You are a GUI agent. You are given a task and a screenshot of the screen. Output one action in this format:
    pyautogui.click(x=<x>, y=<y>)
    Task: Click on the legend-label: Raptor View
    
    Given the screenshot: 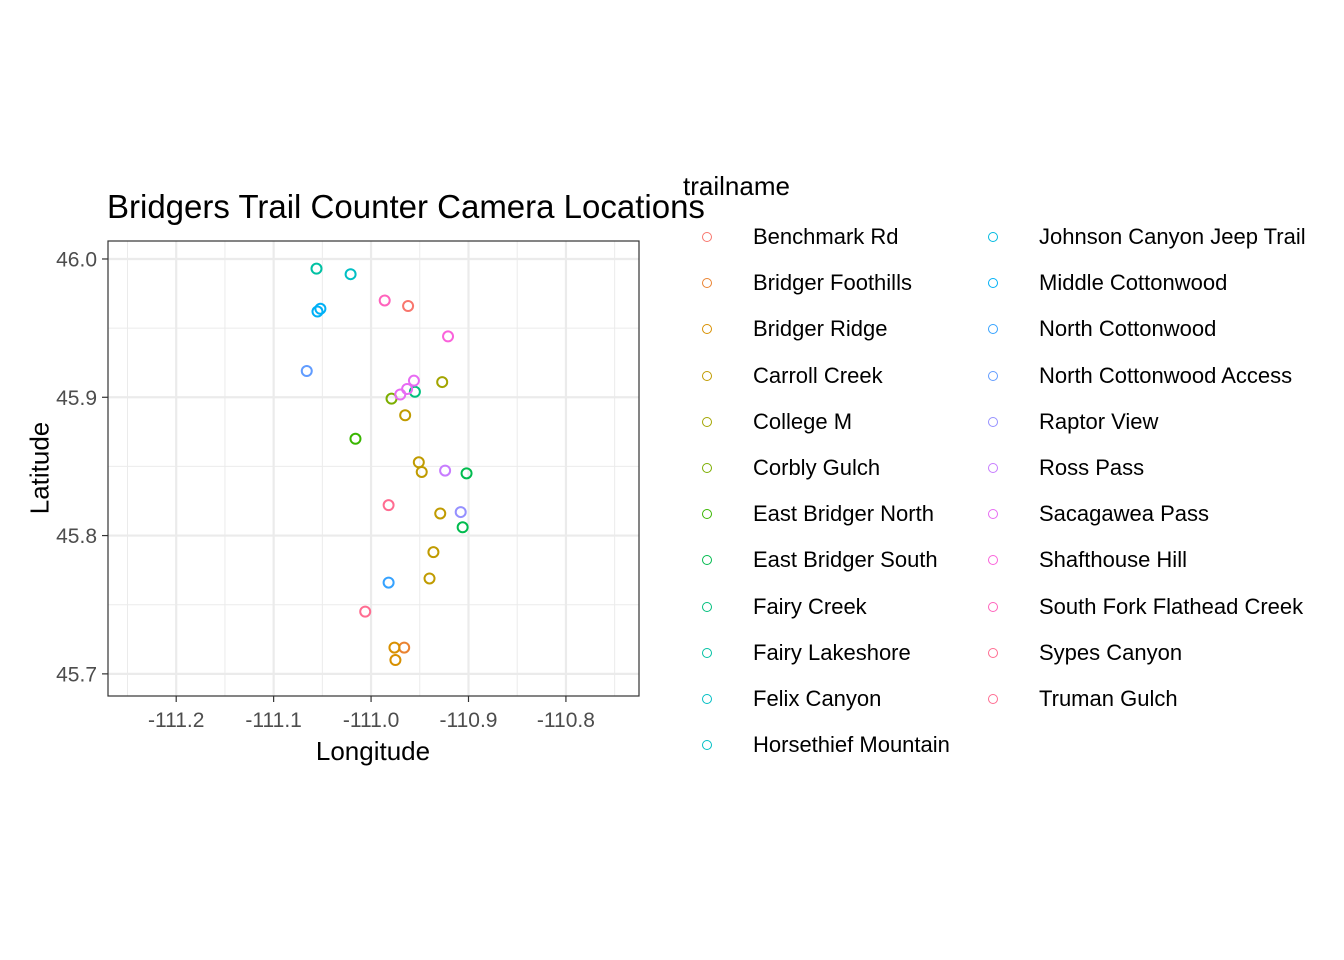 What is the action you would take?
    pyautogui.click(x=1099, y=421)
    